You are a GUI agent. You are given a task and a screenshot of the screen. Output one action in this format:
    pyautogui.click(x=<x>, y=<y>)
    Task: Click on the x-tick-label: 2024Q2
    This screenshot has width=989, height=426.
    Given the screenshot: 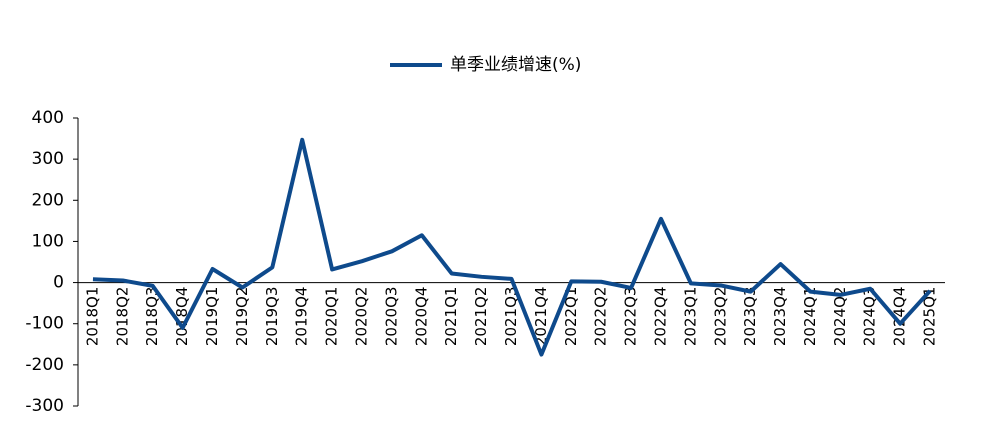 What is the action you would take?
    pyautogui.click(x=840, y=317)
    